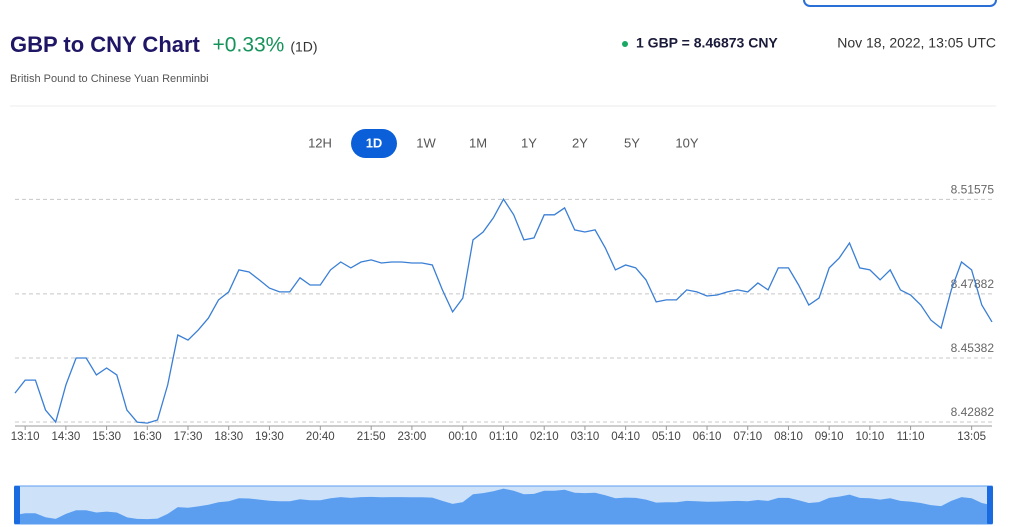 The image size is (1029, 527). What do you see at coordinates (973, 190) in the screenshot?
I see `y-tick-label: 8.51575` at bounding box center [973, 190].